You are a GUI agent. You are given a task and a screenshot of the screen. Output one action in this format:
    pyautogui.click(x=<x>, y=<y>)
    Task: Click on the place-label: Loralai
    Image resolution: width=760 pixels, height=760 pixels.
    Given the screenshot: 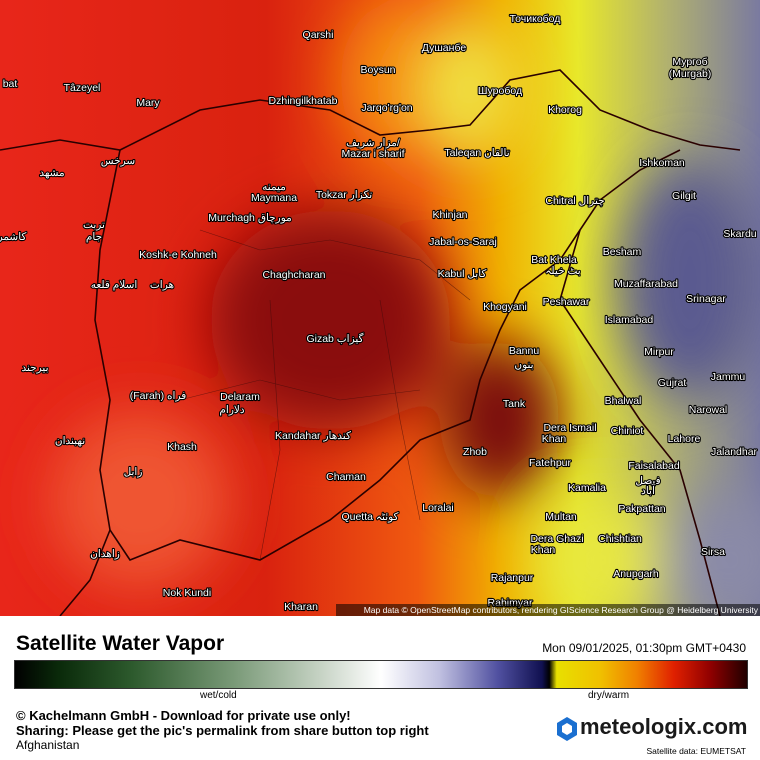 What is the action you would take?
    pyautogui.click(x=438, y=508)
    